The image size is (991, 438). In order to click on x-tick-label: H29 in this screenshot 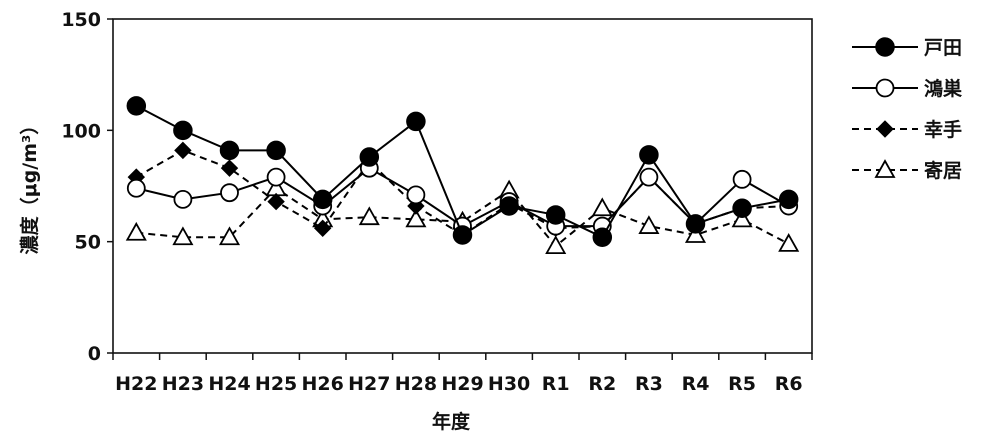, I will do `click(462, 384)`.